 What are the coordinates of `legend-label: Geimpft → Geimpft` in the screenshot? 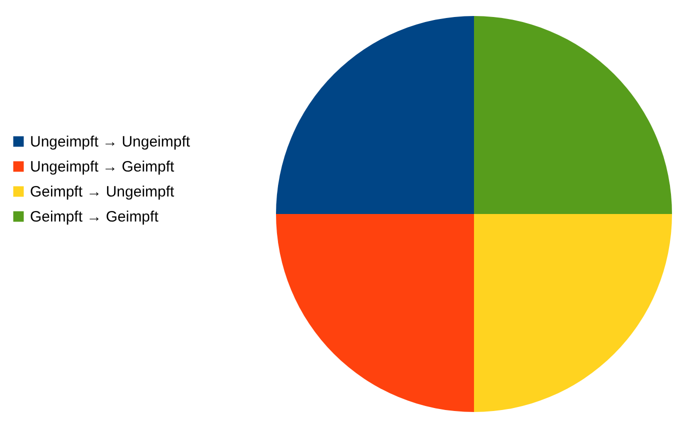 It's located at (95, 217).